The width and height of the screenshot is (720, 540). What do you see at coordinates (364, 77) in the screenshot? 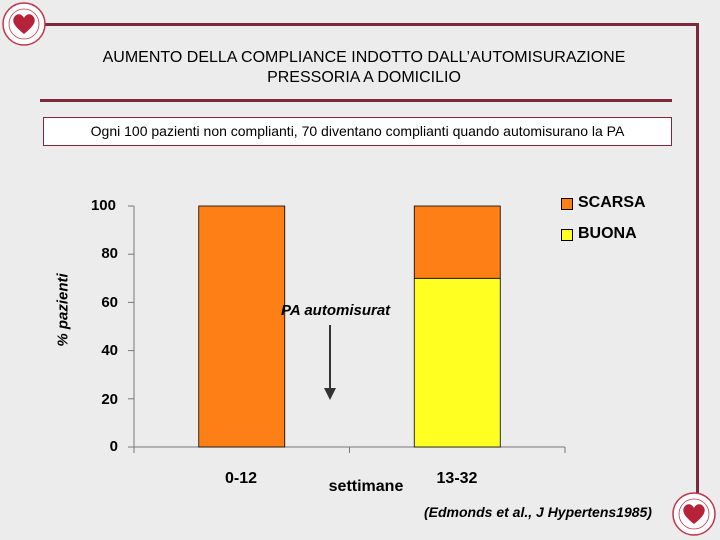
I see `title-line-2: PRESSORIA A DOMICILIO` at bounding box center [364, 77].